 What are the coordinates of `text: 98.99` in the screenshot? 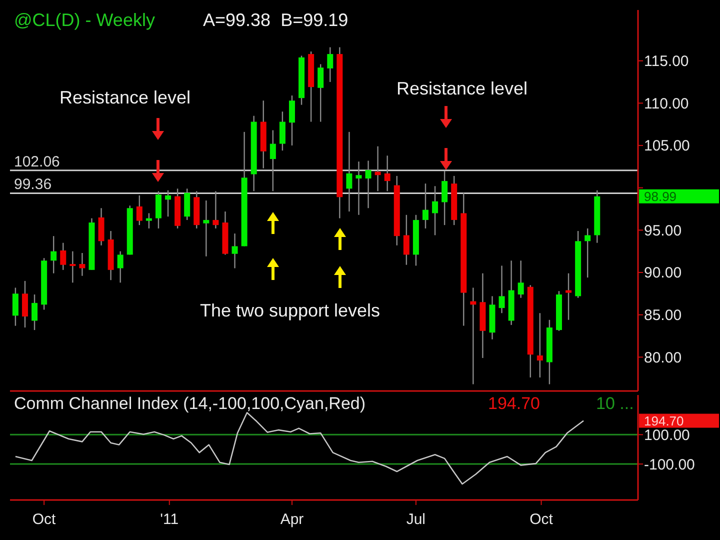 It's located at (660, 196).